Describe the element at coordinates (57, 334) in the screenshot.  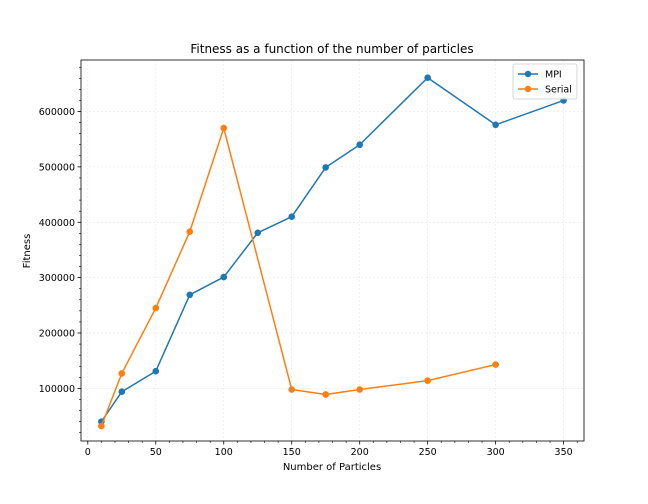
I see `y-tick-label: 200000` at that location.